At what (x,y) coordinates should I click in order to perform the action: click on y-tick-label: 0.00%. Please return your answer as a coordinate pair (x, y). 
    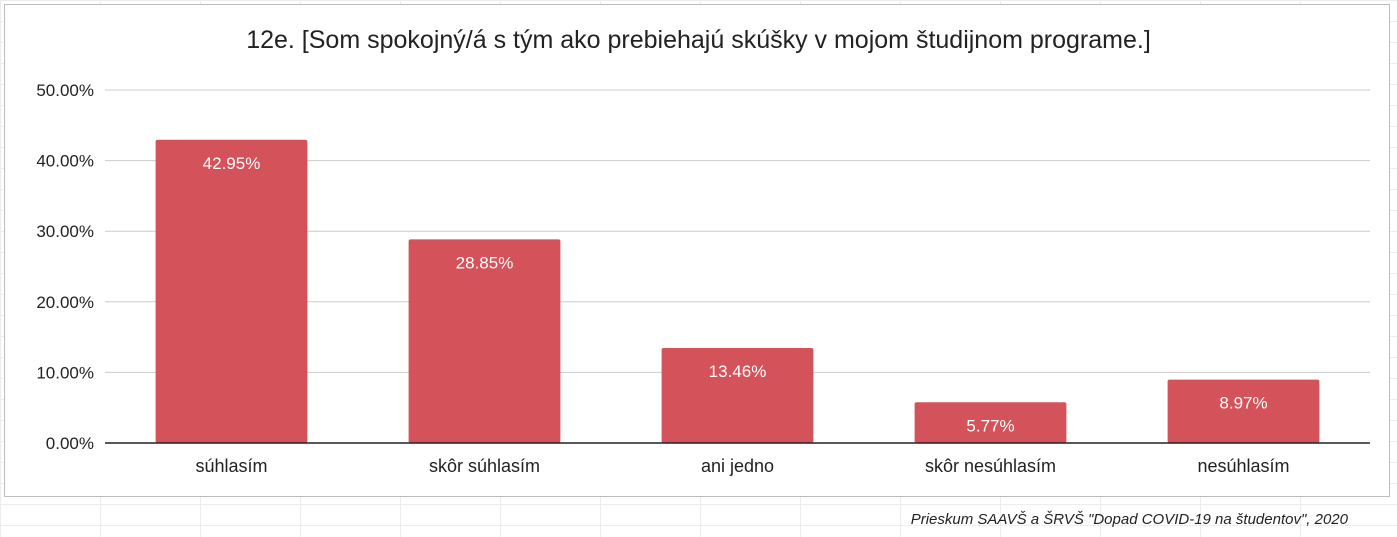
    Looking at the image, I should click on (70, 443).